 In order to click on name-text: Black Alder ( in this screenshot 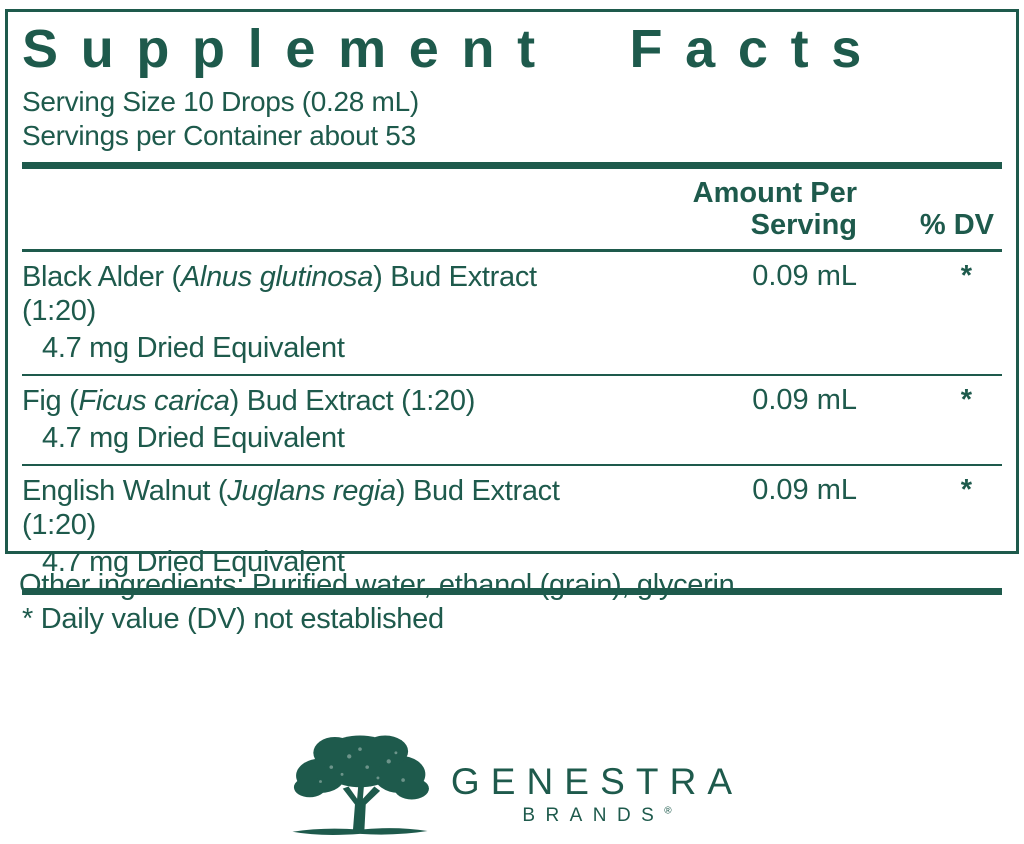, I will do `click(101, 277)`.